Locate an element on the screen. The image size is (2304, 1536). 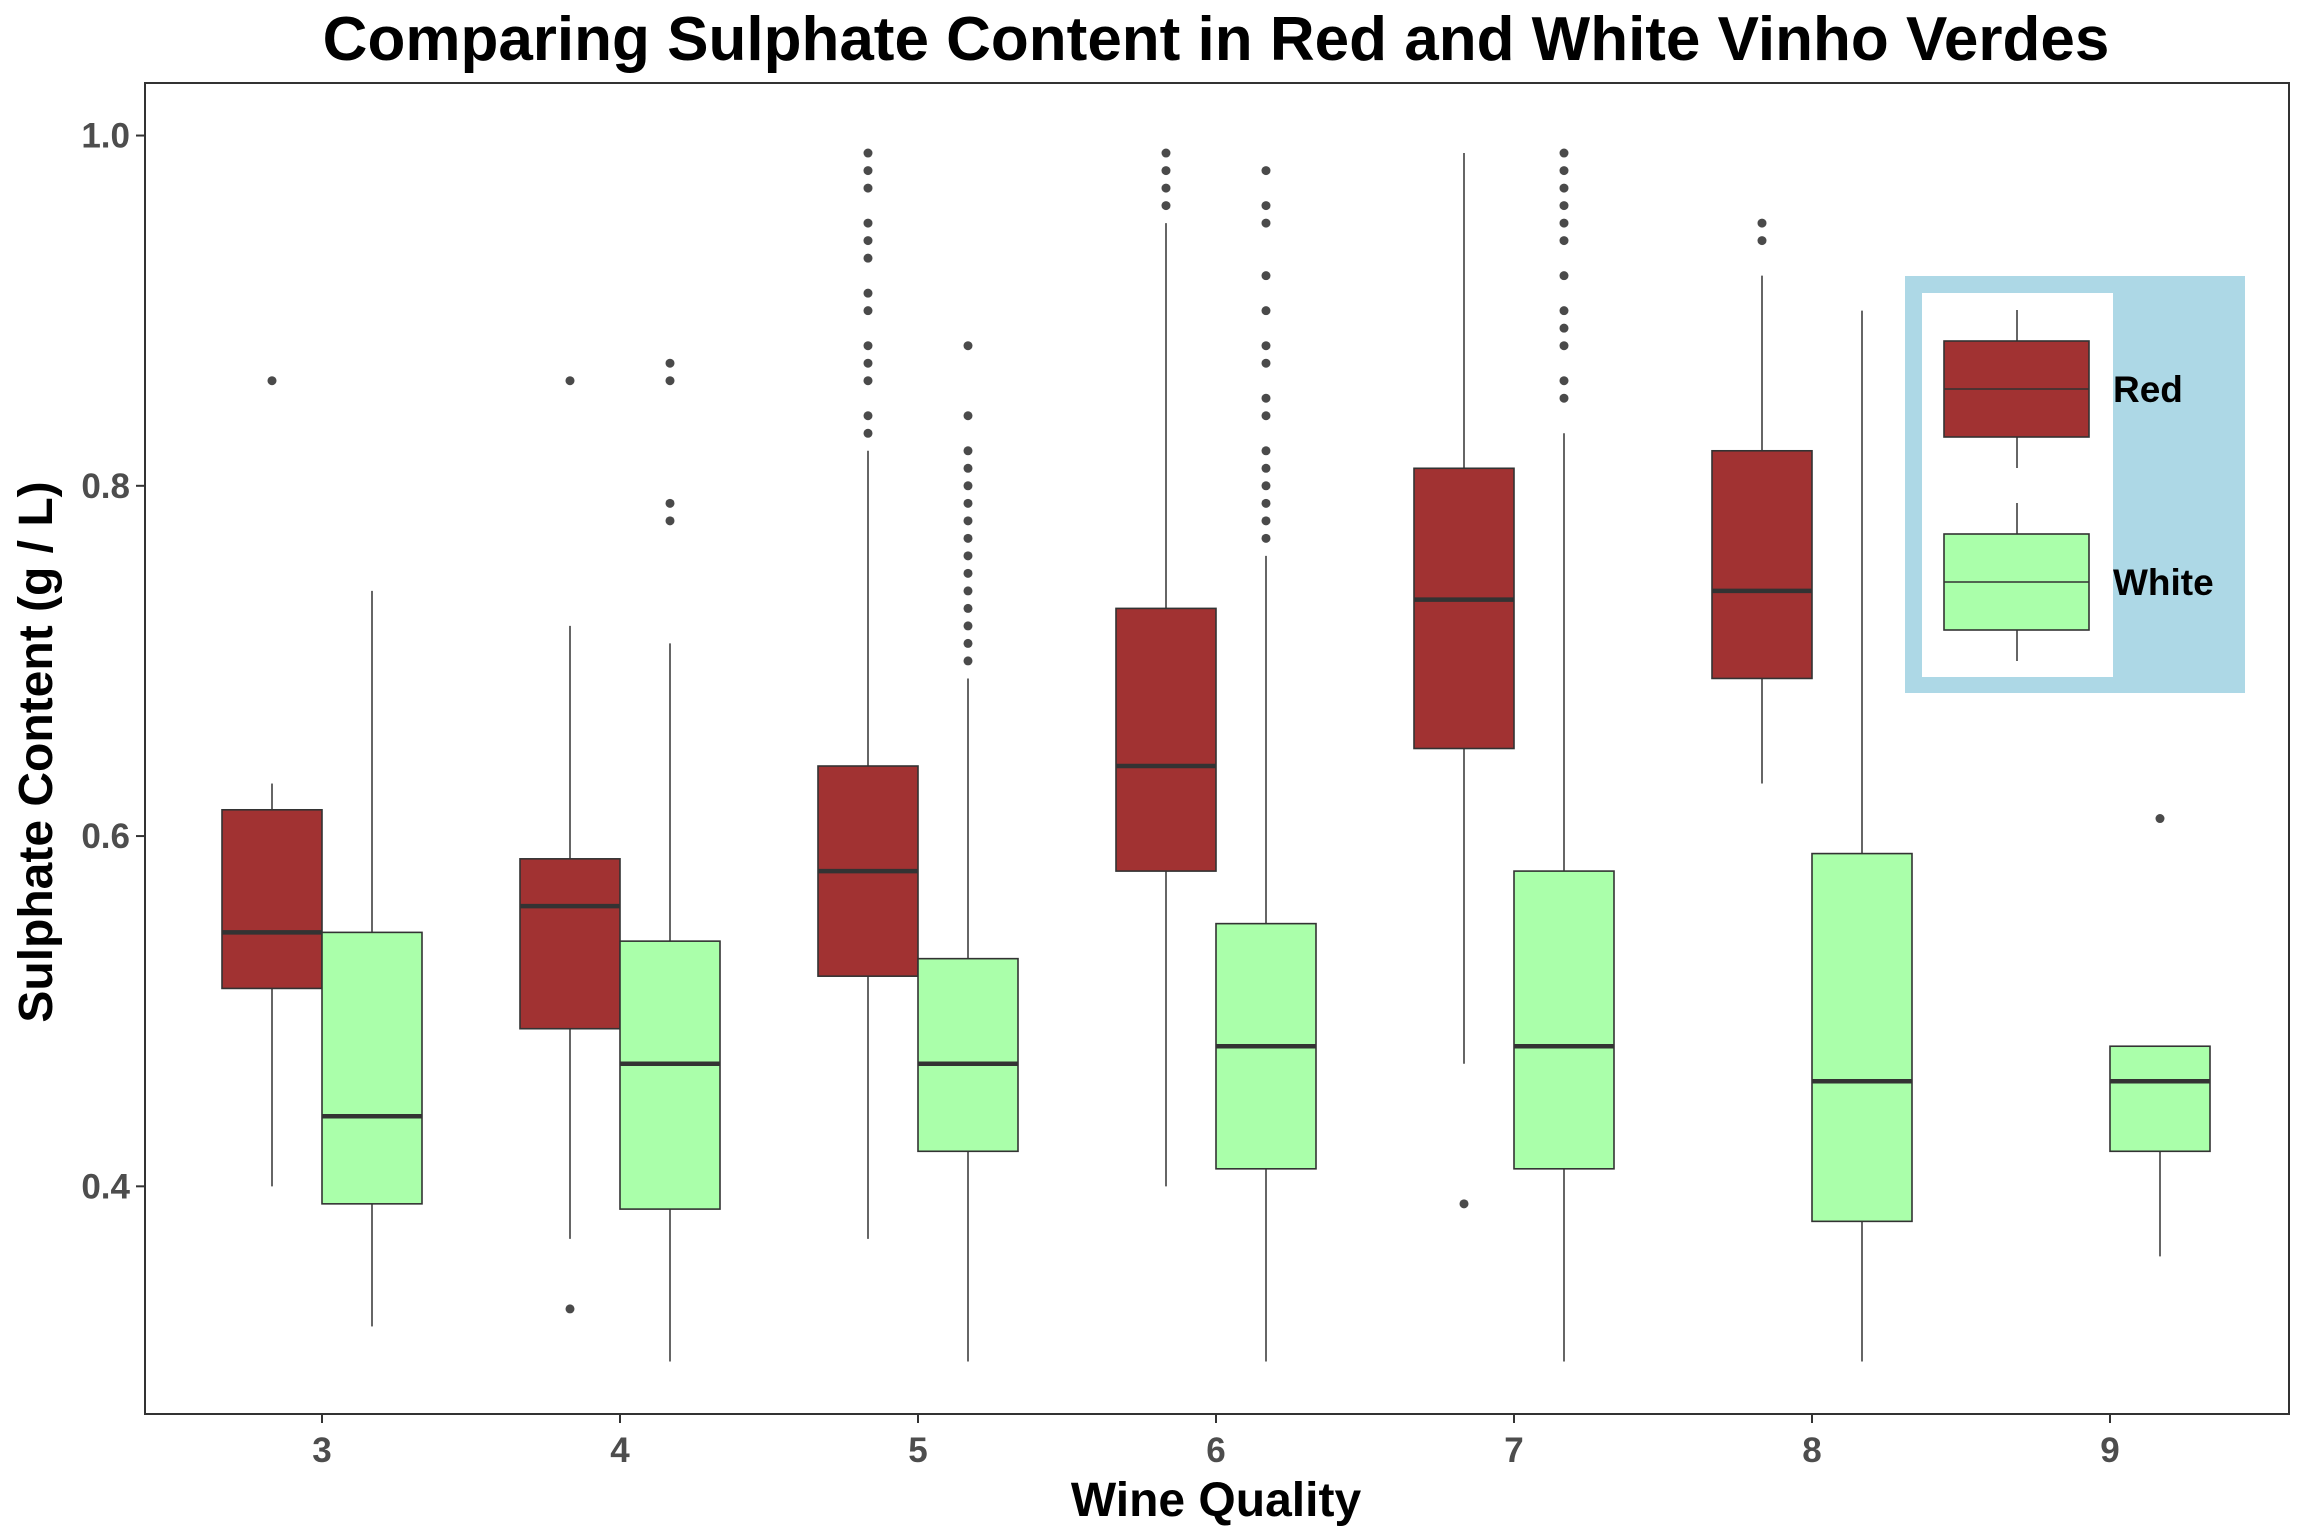
legend-label-red: Red is located at coordinates (2148, 389).